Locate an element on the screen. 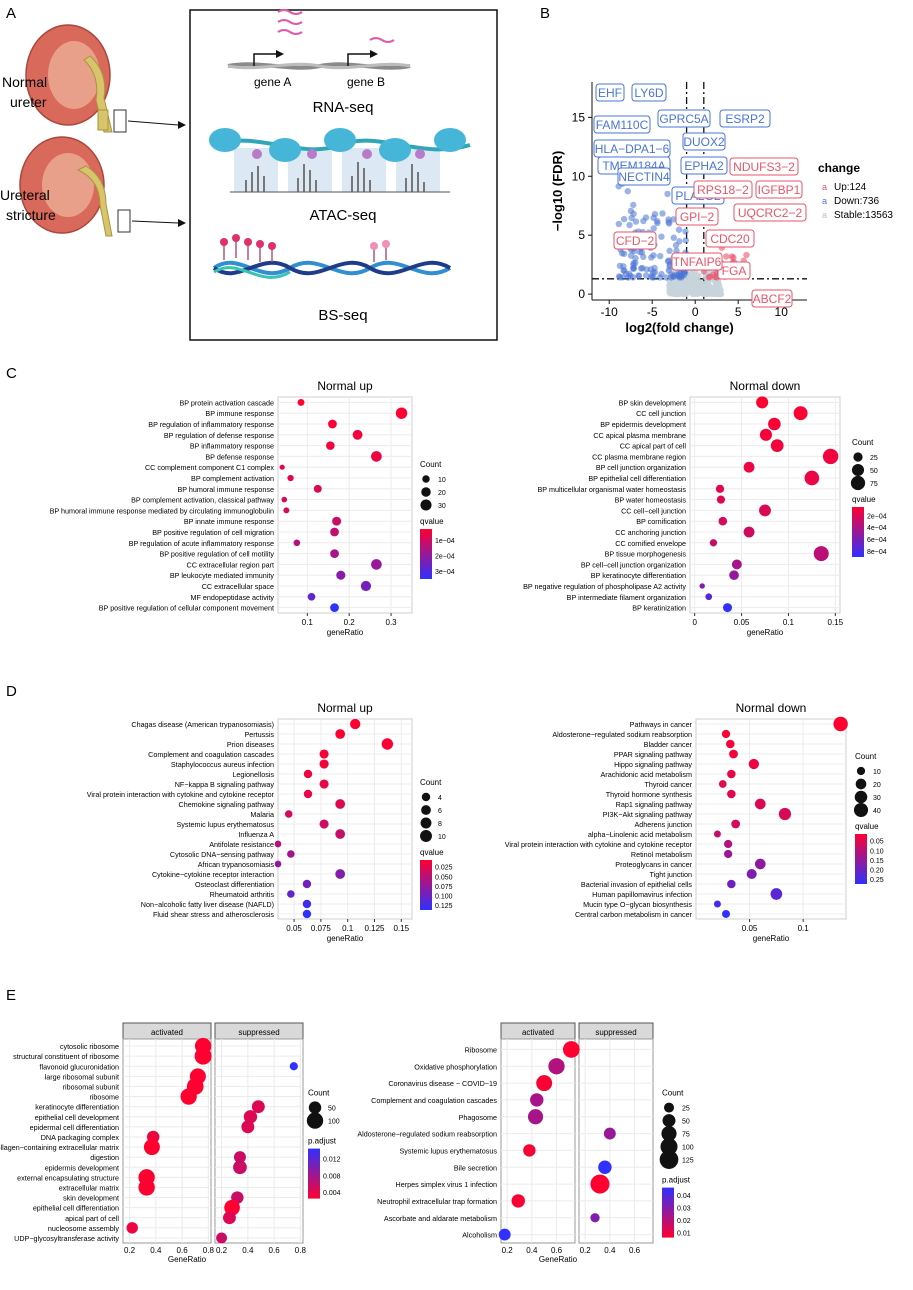 This screenshot has width=913, height=1290. x-tick-label: 0.4 is located at coordinates (156, 1250).